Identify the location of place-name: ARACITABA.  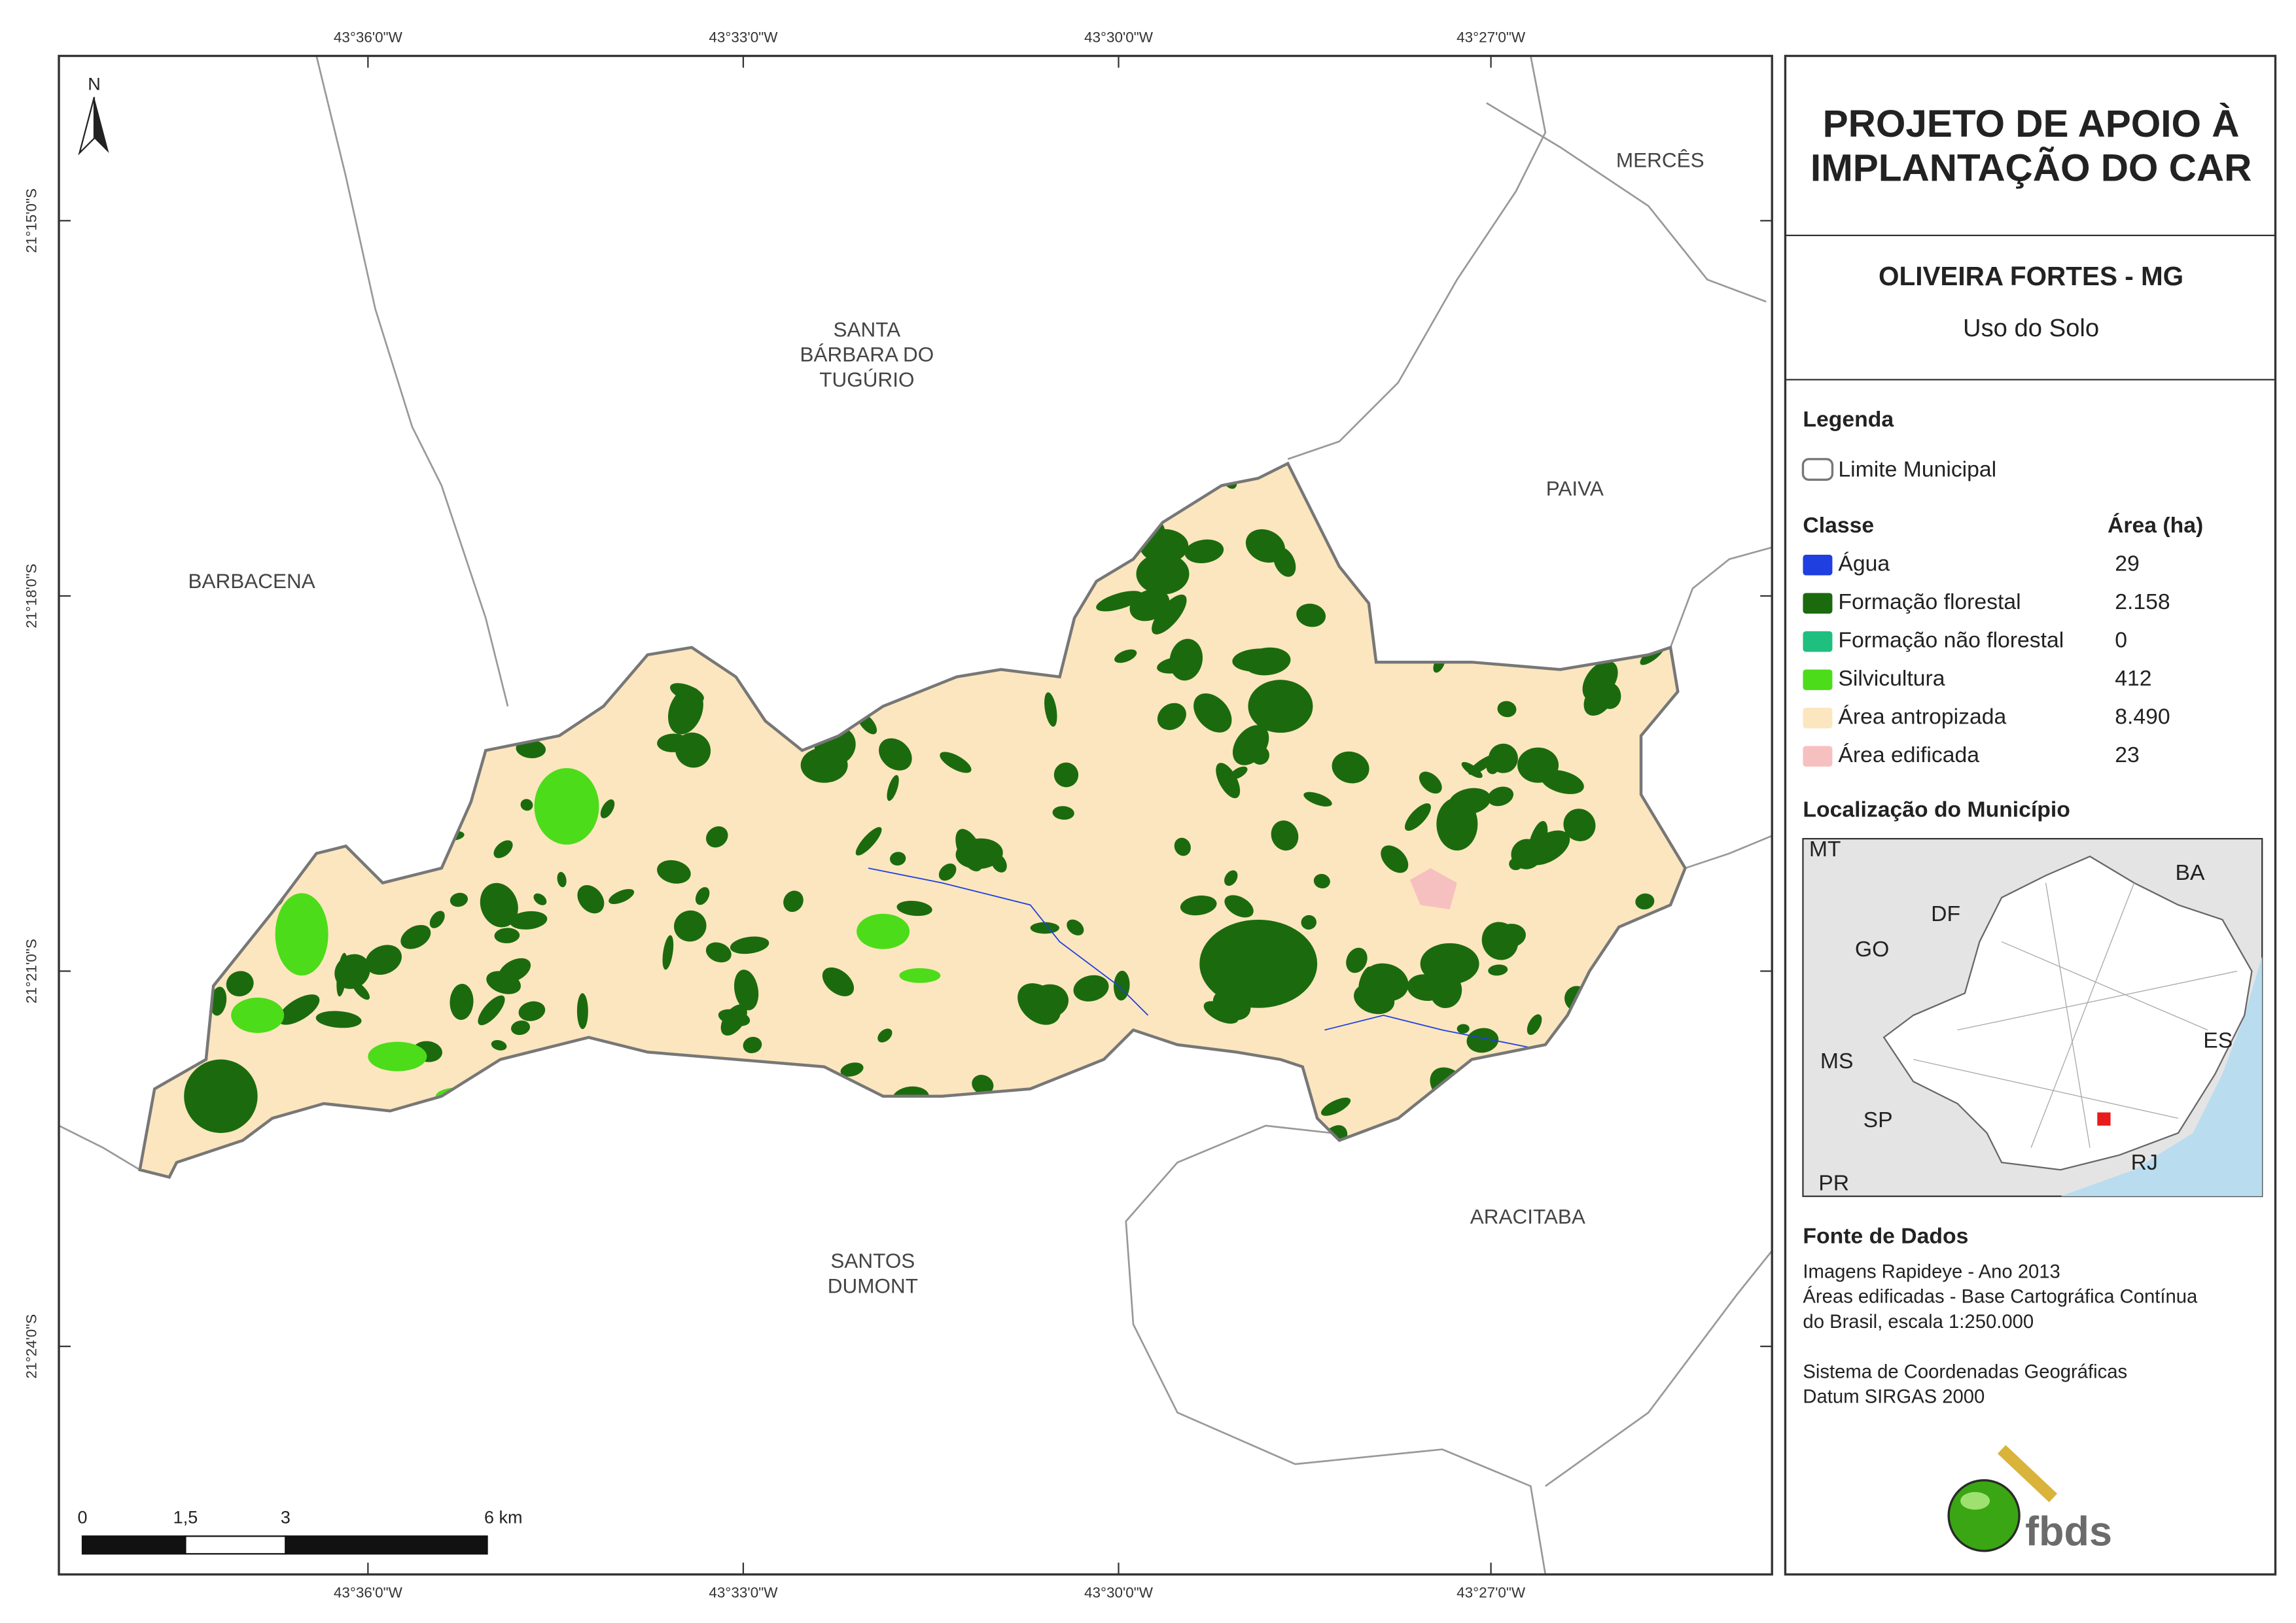
(1528, 1217).